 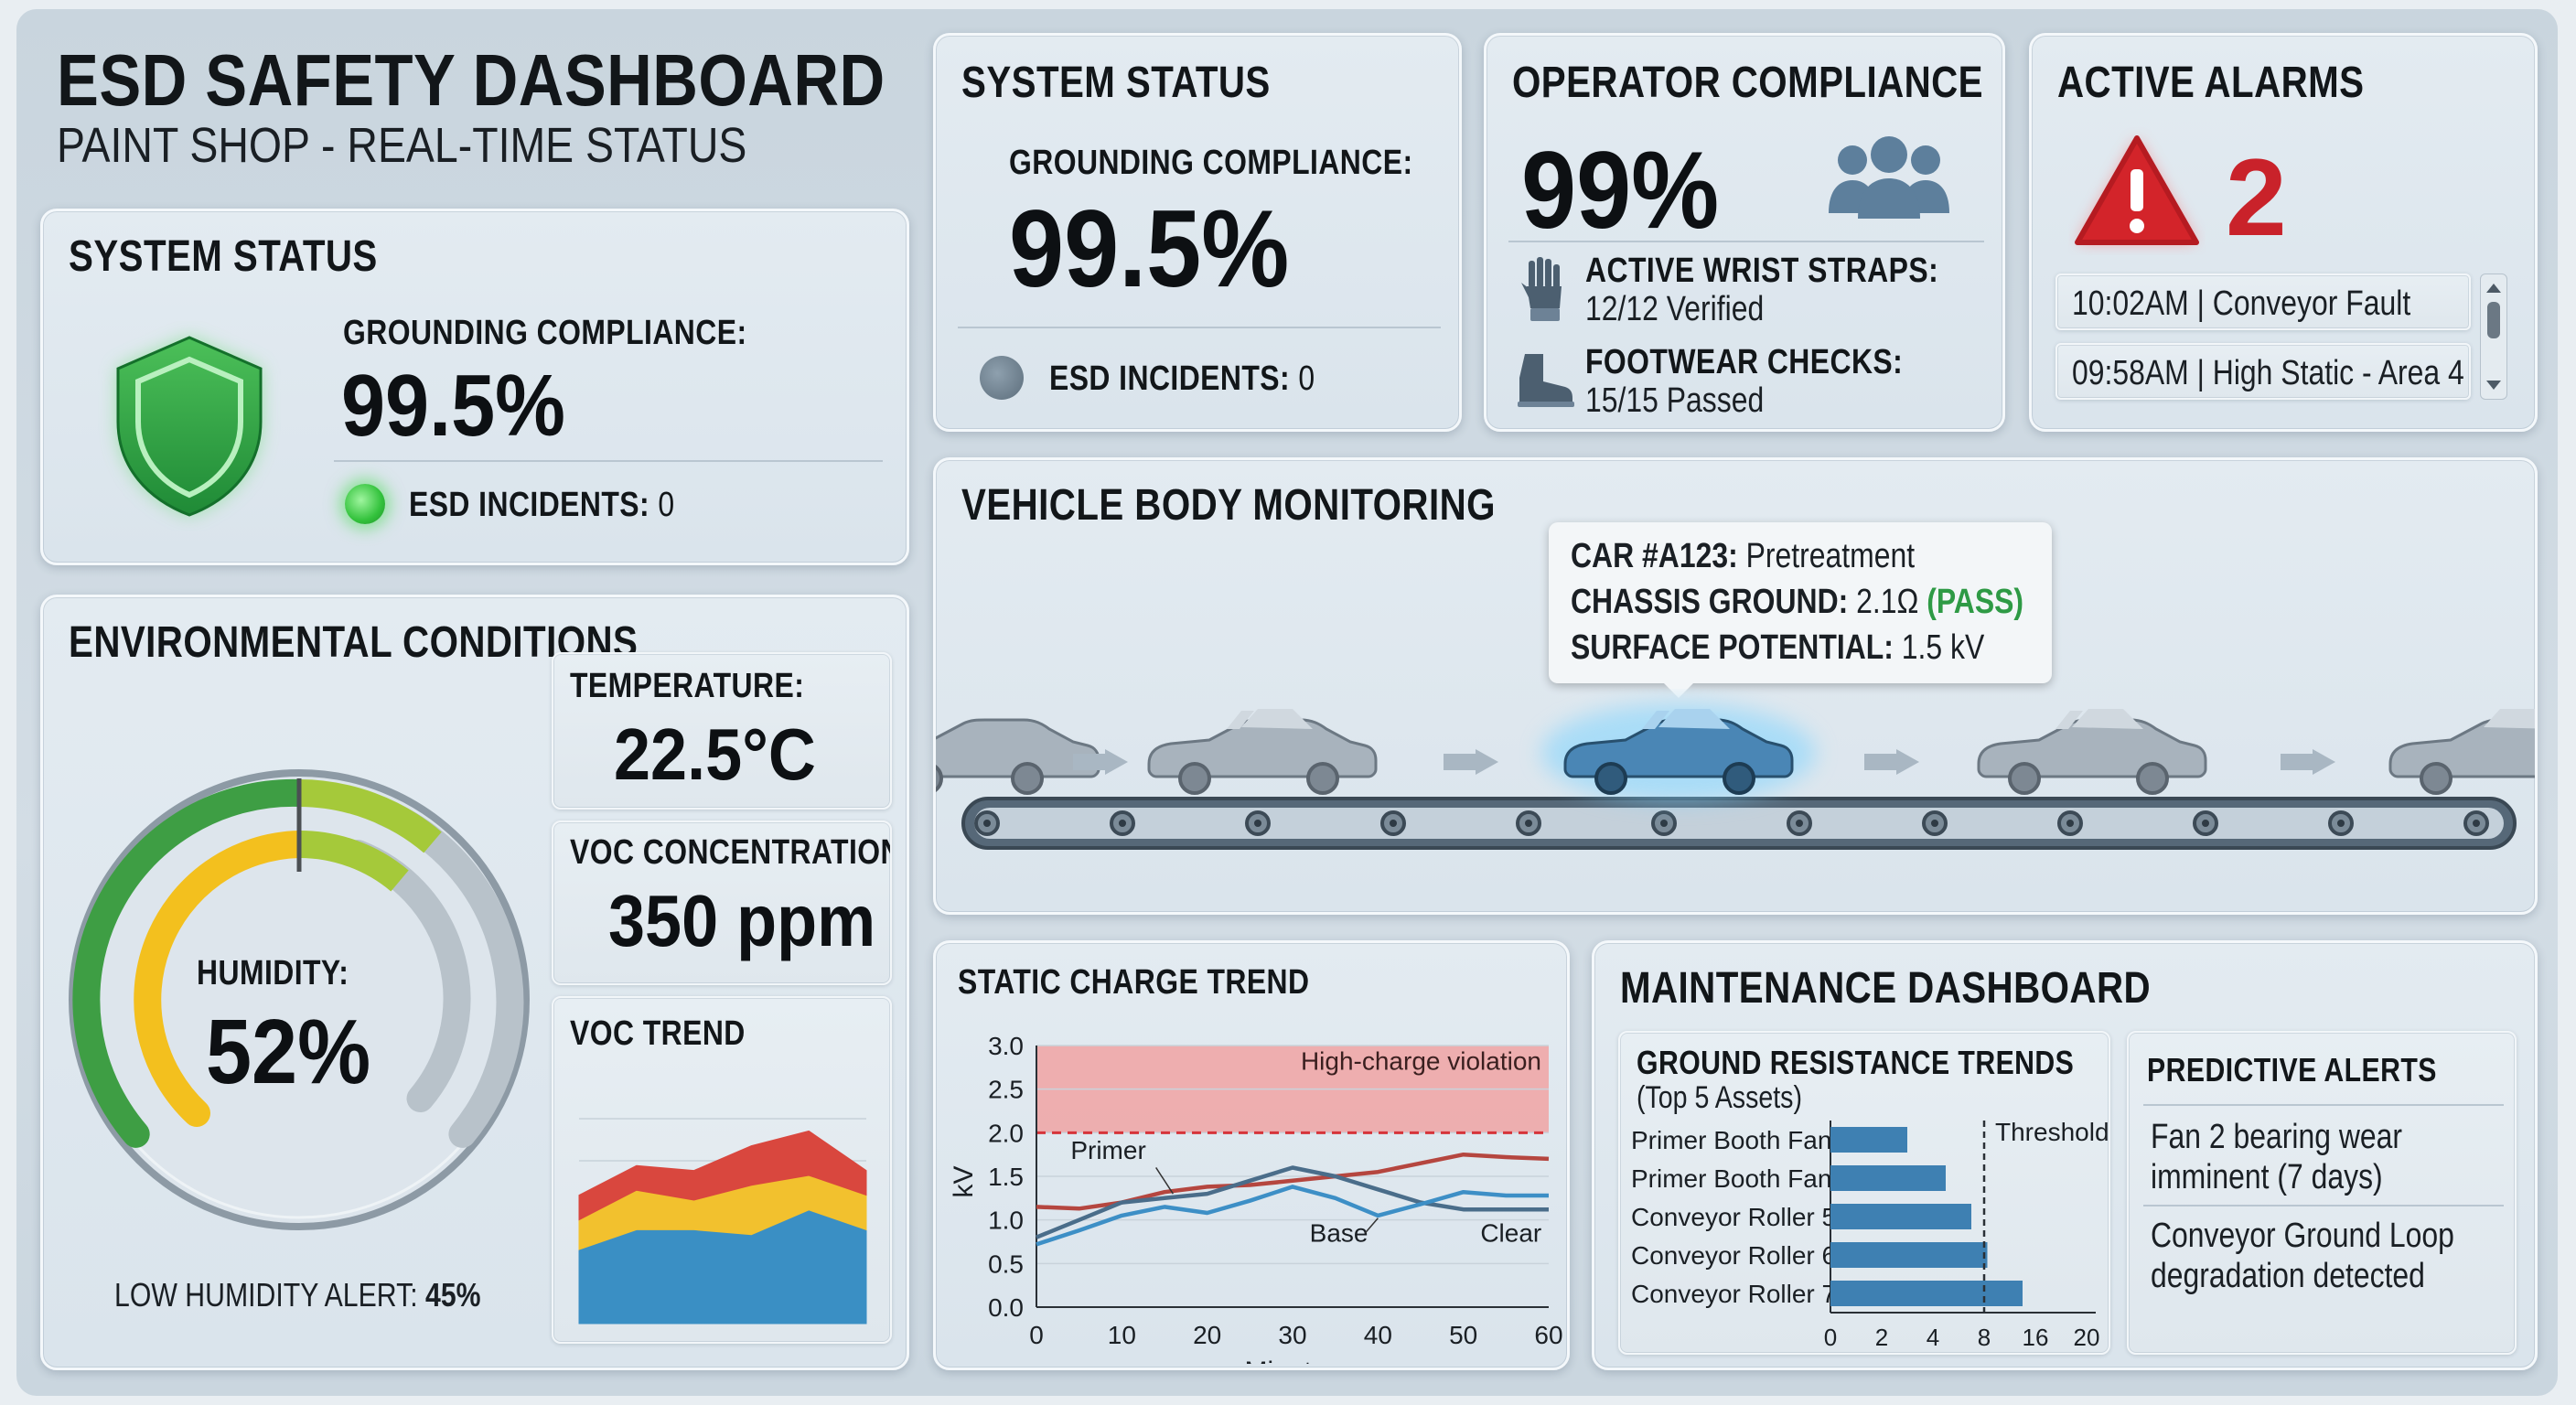 I want to click on chassis-ground-label: CHASSIS GROUND:, so click(x=1710, y=602).